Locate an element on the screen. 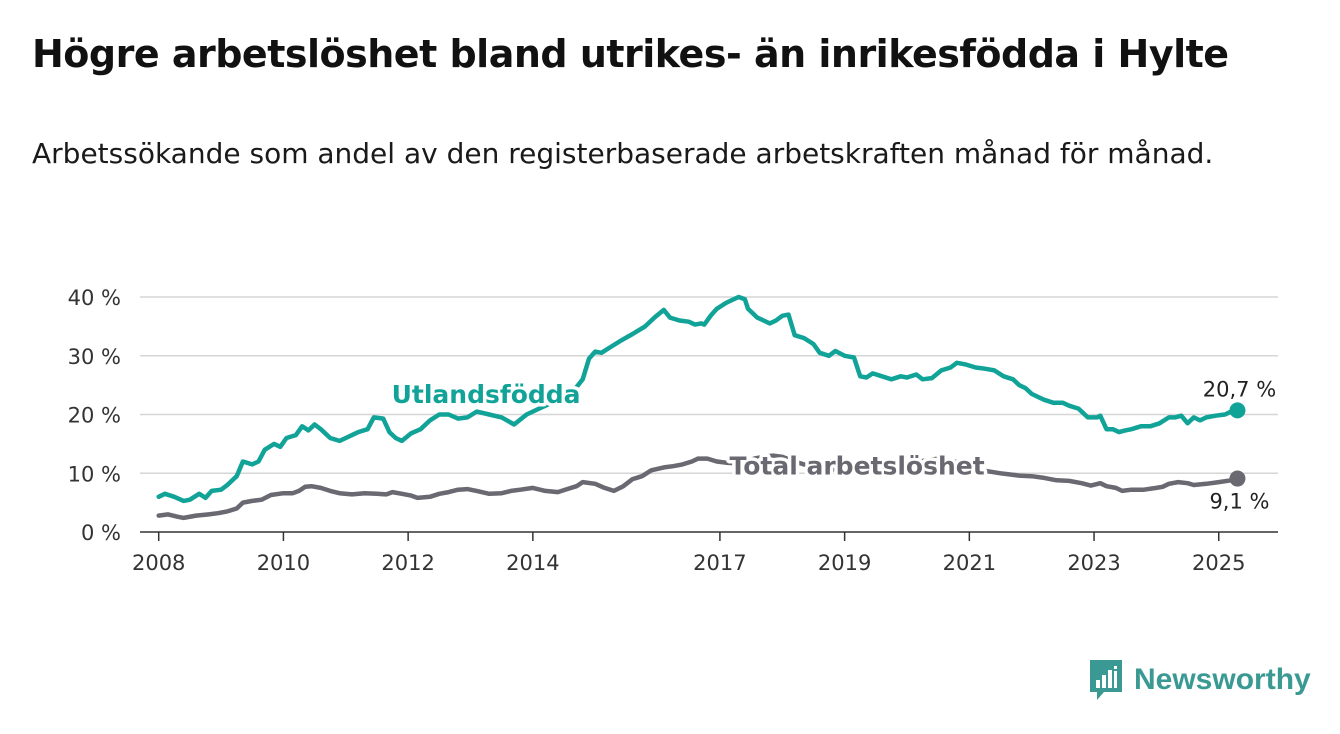 The image size is (1340, 734). x-tick-label: 2019 is located at coordinates (844, 563).